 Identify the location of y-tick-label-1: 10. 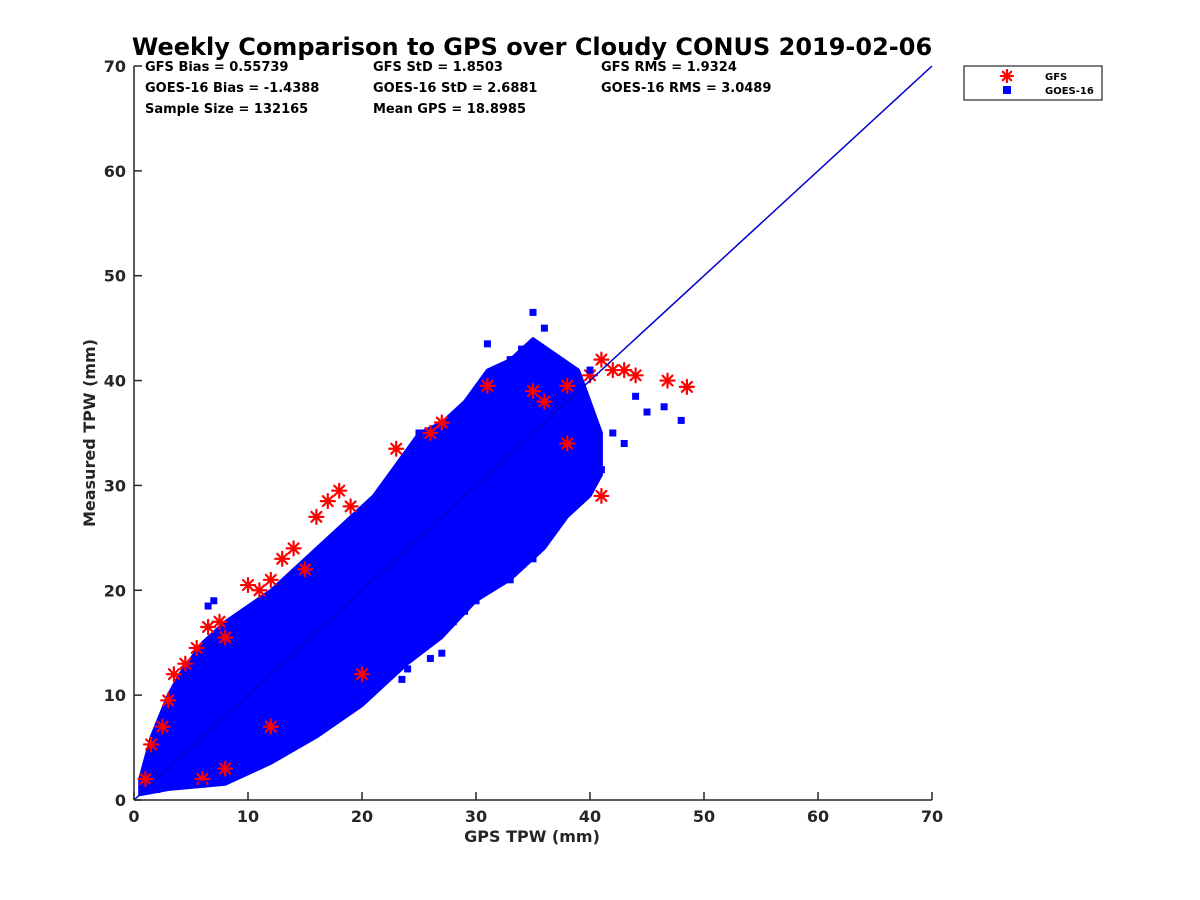
(115, 695).